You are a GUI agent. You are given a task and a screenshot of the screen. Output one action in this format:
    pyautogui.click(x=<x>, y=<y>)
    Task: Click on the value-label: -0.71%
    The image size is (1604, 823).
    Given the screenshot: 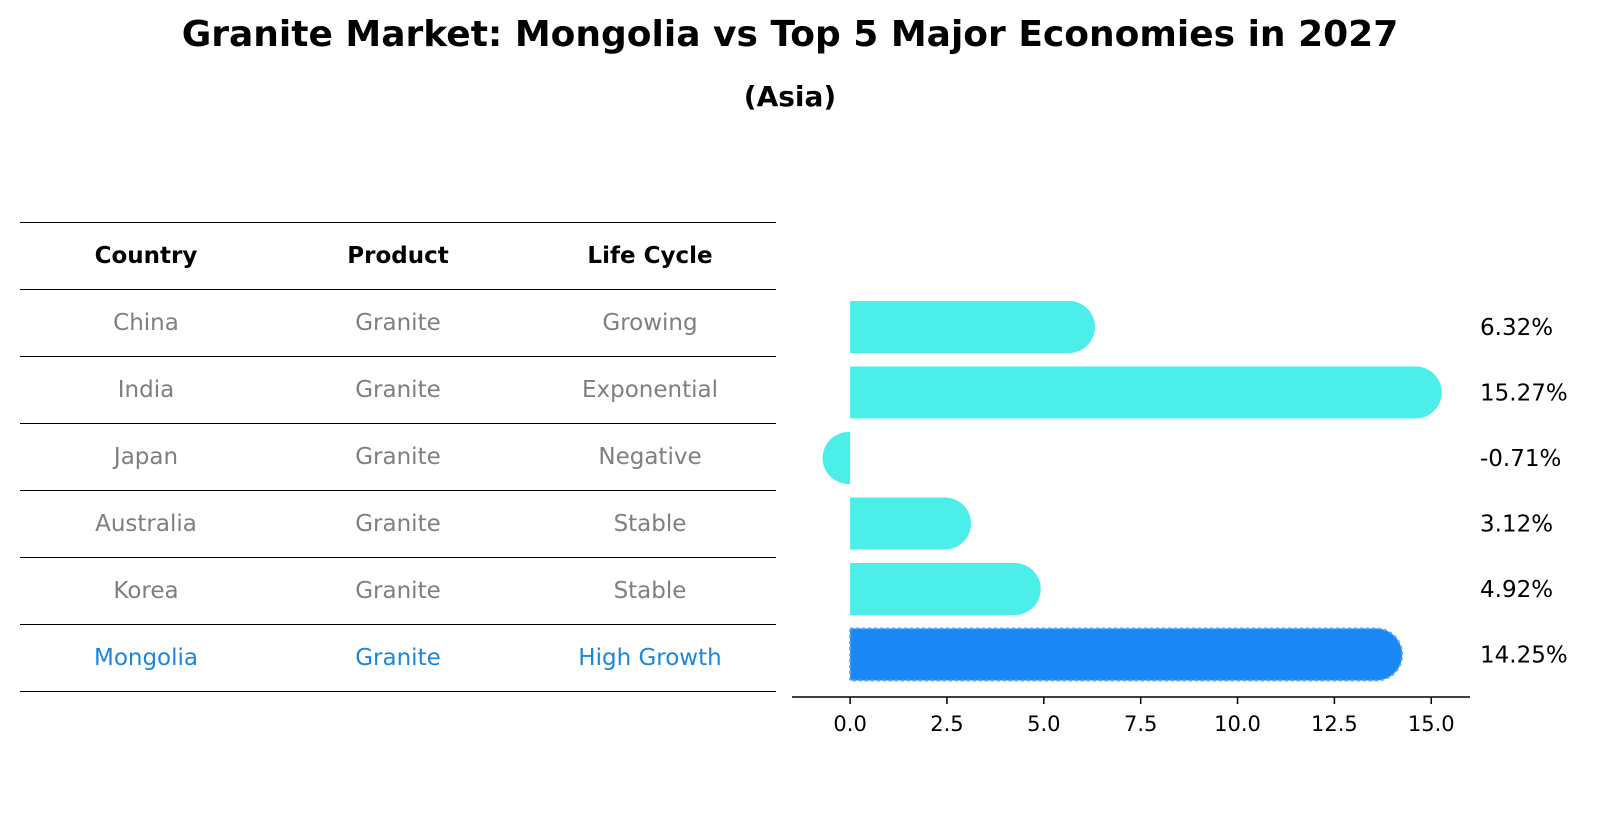 What is the action you would take?
    pyautogui.click(x=1520, y=459)
    